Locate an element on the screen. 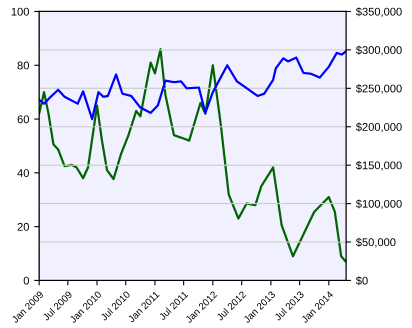  y2-tick-label: $100,000 is located at coordinates (379, 204).